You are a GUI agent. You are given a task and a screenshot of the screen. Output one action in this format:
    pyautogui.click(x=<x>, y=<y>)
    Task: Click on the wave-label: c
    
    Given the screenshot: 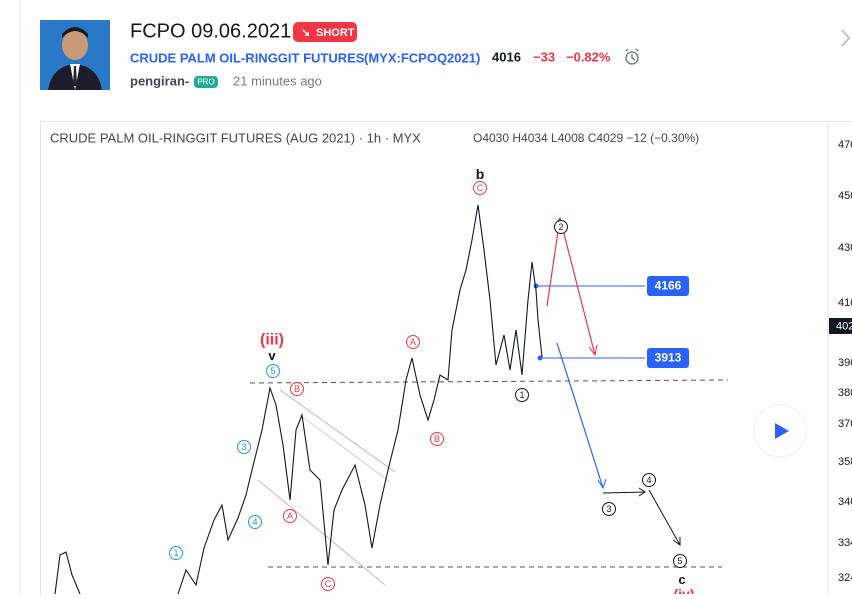 What is the action you would take?
    pyautogui.click(x=681, y=579)
    